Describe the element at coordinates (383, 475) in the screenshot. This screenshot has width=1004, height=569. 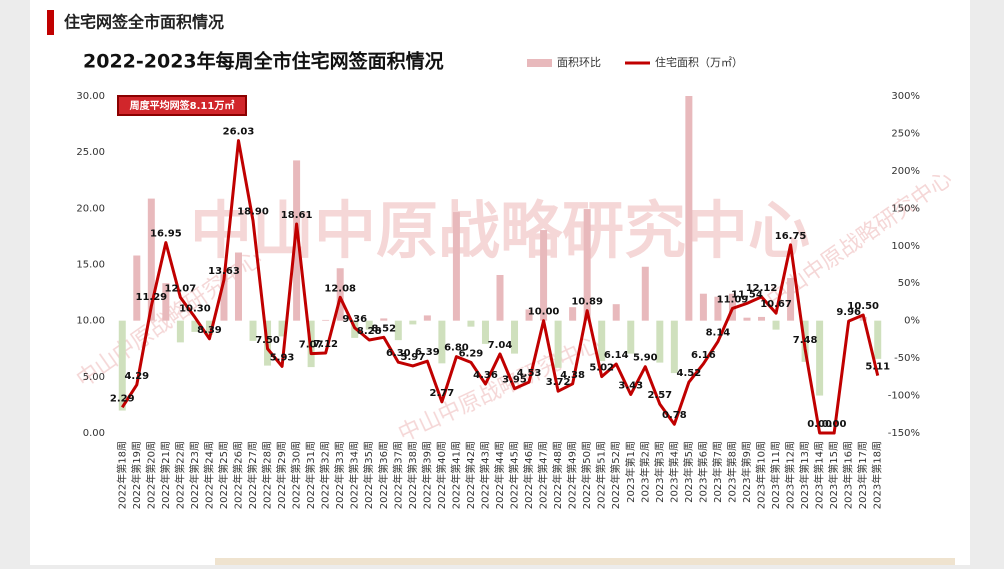
I see `x-tick-label: 2022年第36周` at that location.